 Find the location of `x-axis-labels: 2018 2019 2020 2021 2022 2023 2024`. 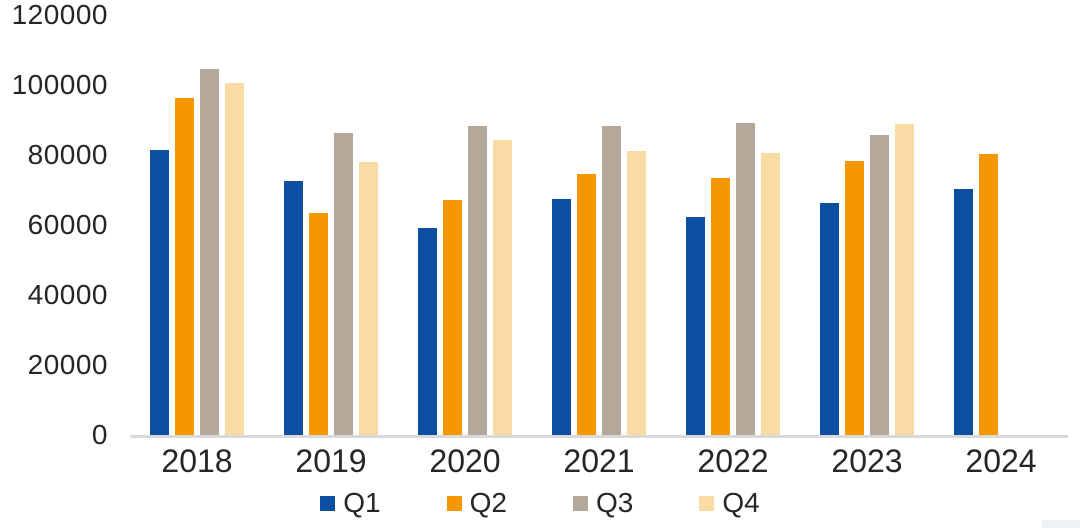

x-axis-labels: 2018 2019 2020 2021 2022 2023 2024 is located at coordinates (599, 461).